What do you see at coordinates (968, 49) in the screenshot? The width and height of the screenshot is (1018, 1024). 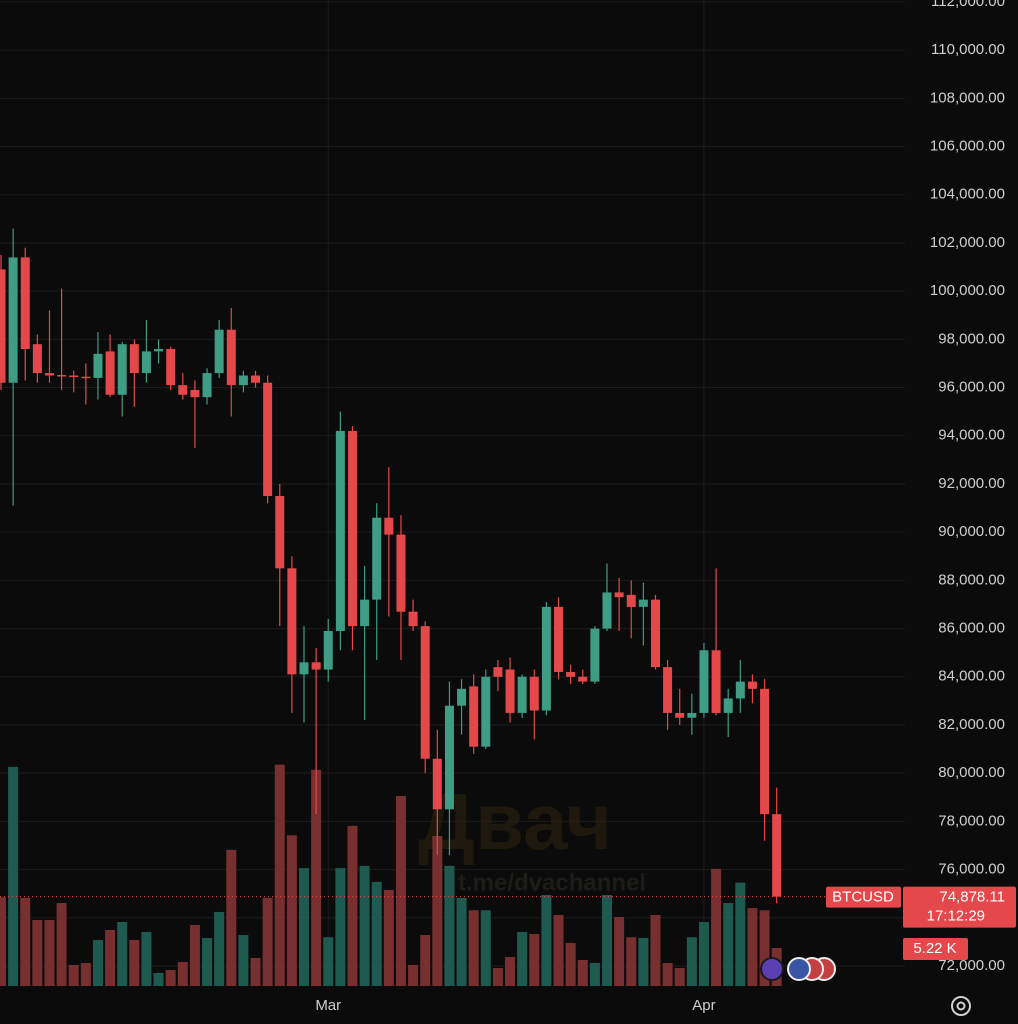 I see `y-tick-label: 110,000.00` at bounding box center [968, 49].